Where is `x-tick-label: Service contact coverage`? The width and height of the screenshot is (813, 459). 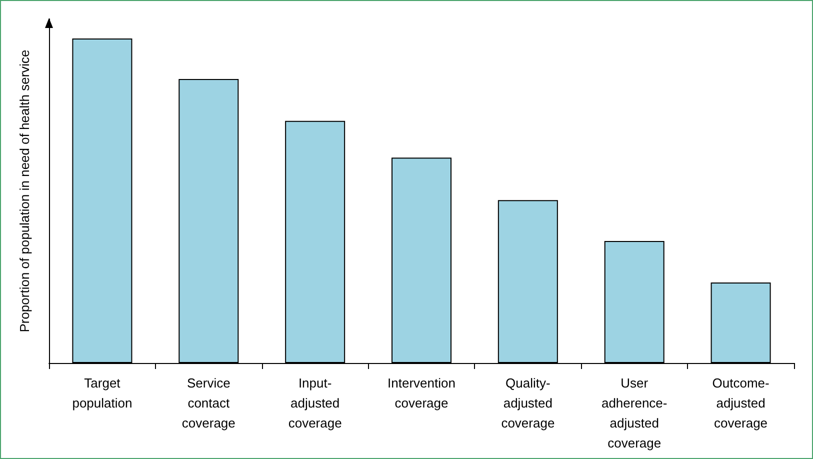 x-tick-label: Service contact coverage is located at coordinates (209, 403).